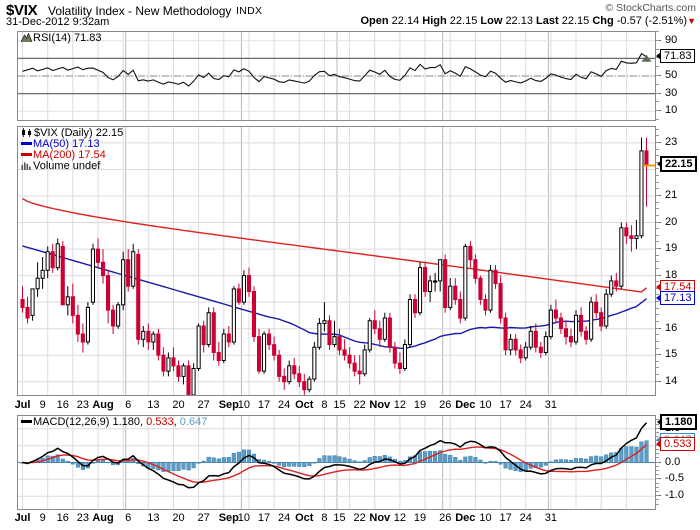 This screenshot has width=700, height=530. I want to click on price-tick-15: 15, so click(671, 354).